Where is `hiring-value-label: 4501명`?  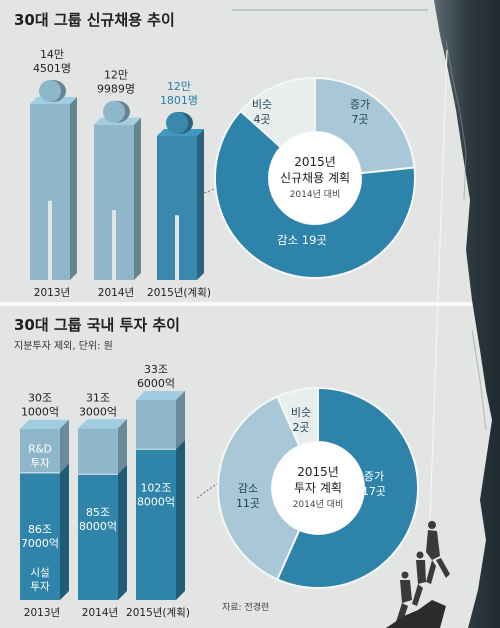
hiring-value-label: 4501명 is located at coordinates (52, 68).